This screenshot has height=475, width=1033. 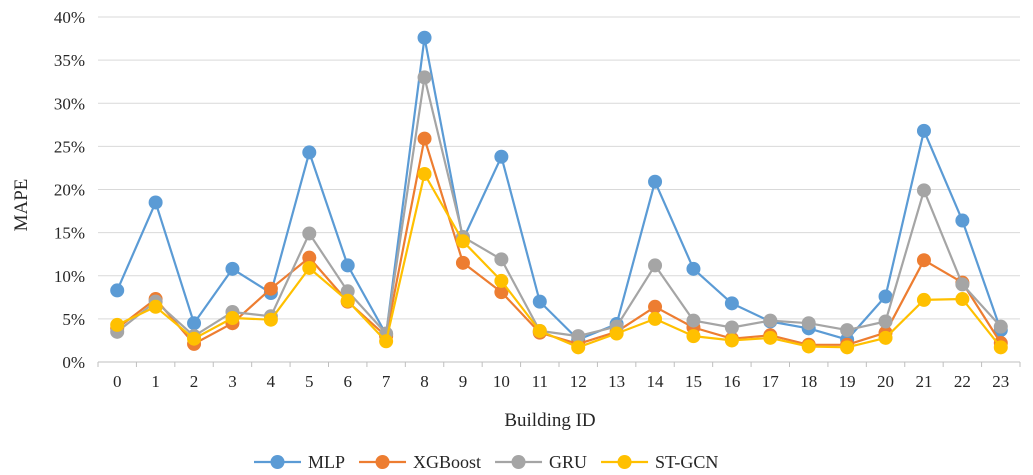 What do you see at coordinates (73, 362) in the screenshot?
I see `y-tick-label: 0%` at bounding box center [73, 362].